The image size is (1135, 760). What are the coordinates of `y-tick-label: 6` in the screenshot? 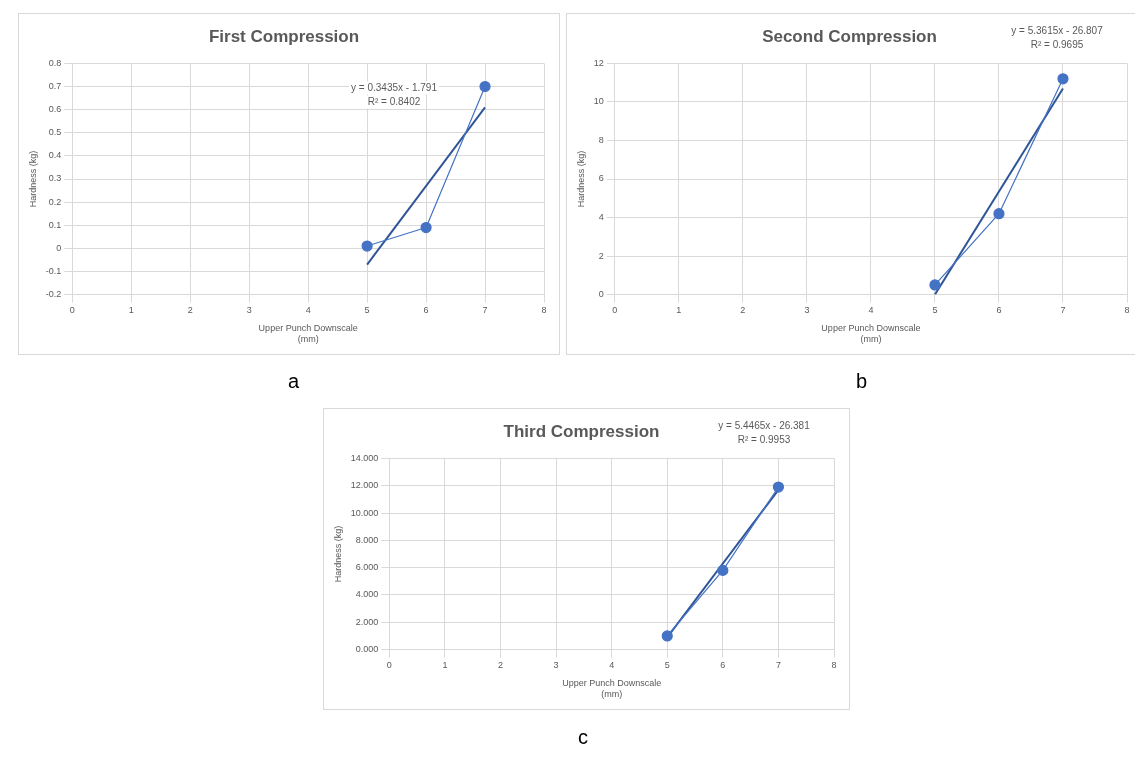 It's located at (601, 178).